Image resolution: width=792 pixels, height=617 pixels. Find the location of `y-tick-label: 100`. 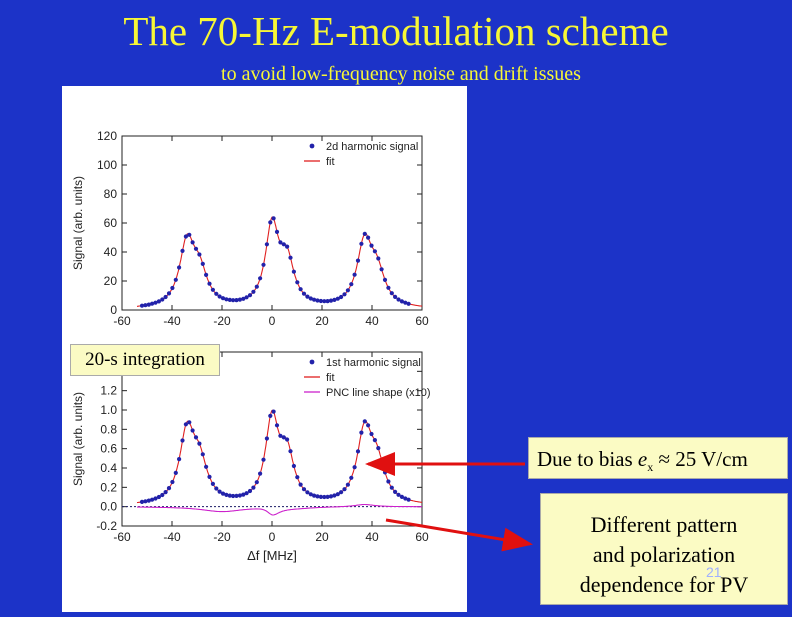

y-tick-label: 100 is located at coordinates (107, 165).